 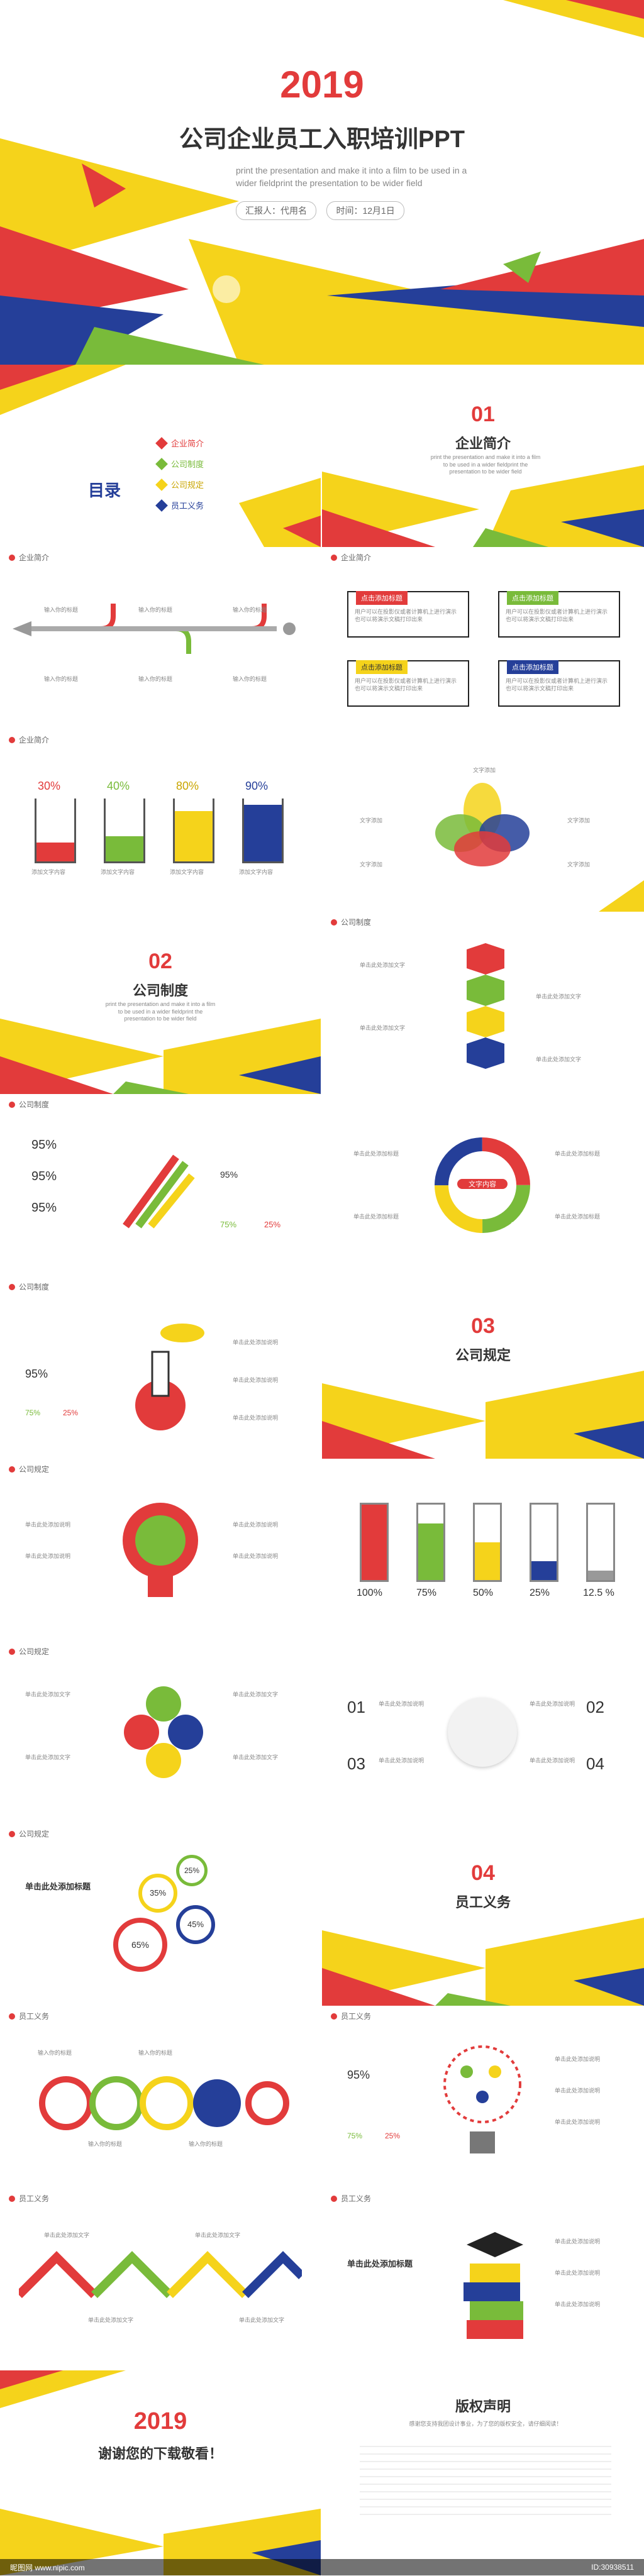 I want to click on zigzag-slide: 员工义务 单击此处添加文字 单击此处添加文字 单击此处添加文字 单击此处添加文字, so click(x=160, y=2279).